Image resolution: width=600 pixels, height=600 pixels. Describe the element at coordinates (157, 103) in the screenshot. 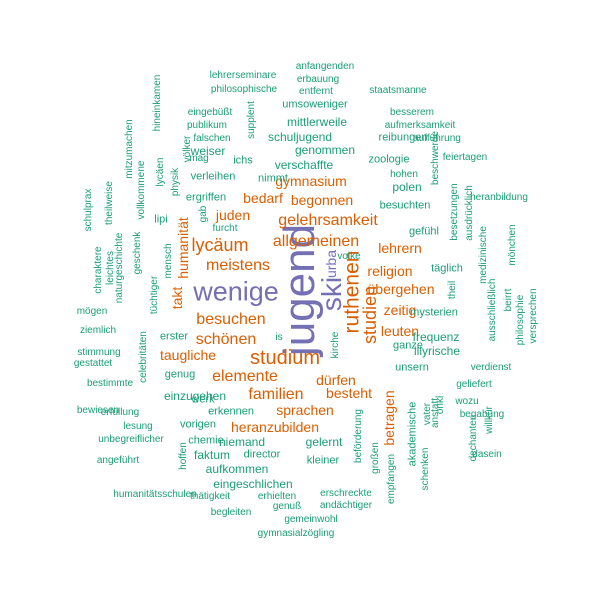

I see `word-38: hineinkamen` at that location.